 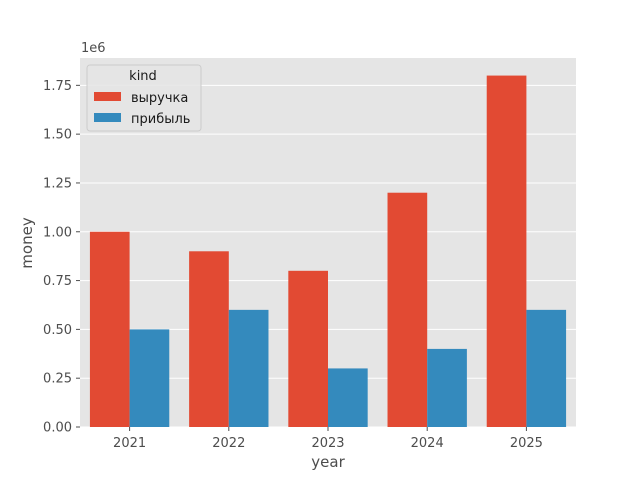 What do you see at coordinates (143, 76) in the screenshot?
I see `legend-title: kind` at bounding box center [143, 76].